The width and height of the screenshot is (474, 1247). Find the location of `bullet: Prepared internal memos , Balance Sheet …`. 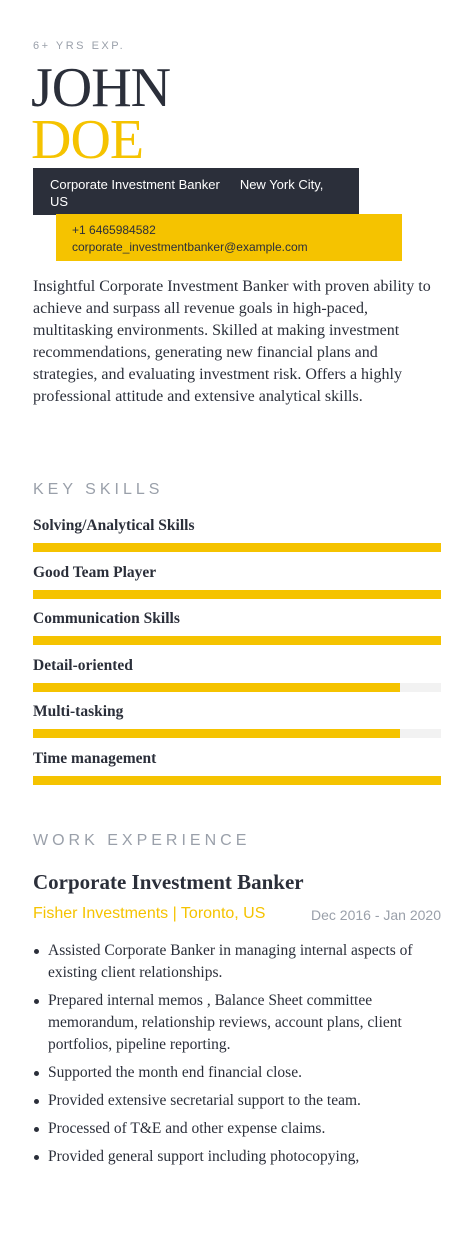

bullet: Prepared internal memos , Balance Sheet … is located at coordinates (230, 1023).